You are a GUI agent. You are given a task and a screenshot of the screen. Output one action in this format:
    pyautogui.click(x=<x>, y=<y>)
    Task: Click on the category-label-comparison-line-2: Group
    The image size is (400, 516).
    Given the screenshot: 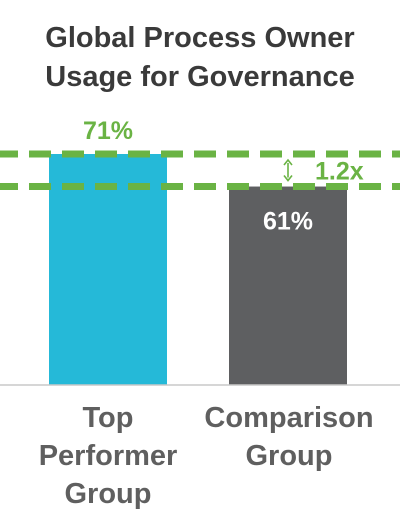 What is the action you would take?
    pyautogui.click(x=289, y=456)
    